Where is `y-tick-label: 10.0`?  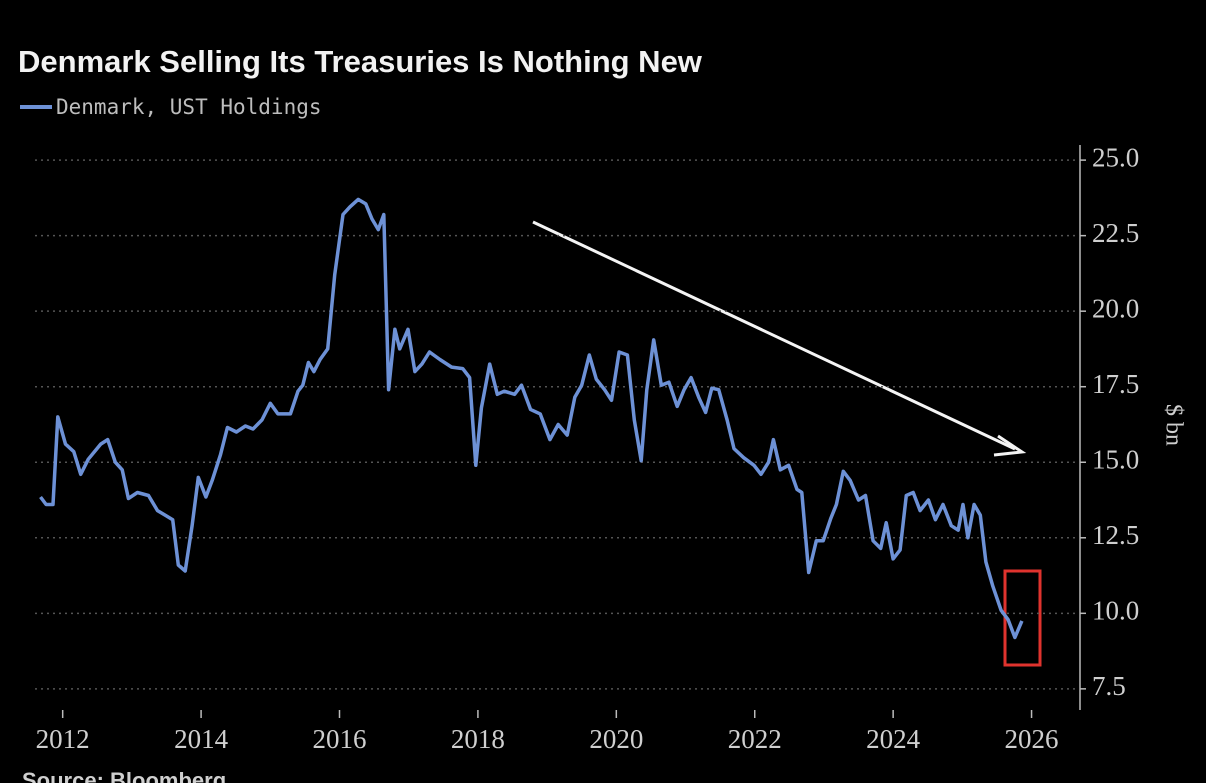
y-tick-label: 10.0 is located at coordinates (1115, 611).